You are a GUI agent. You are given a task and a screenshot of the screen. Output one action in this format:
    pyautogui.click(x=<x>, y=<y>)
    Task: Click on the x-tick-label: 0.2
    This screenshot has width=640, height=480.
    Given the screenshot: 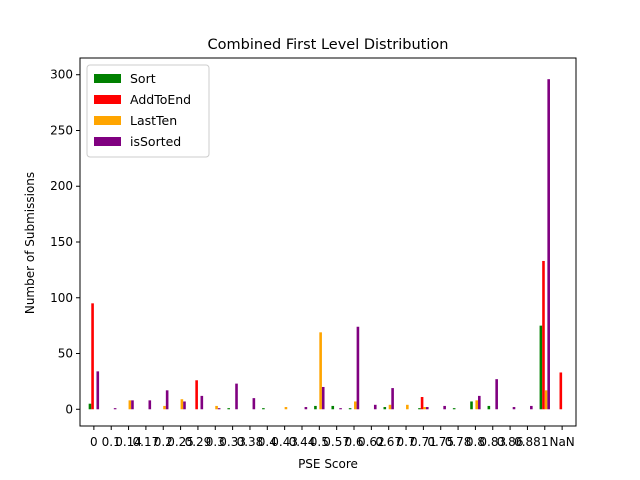 What is the action you would take?
    pyautogui.click(x=163, y=442)
    